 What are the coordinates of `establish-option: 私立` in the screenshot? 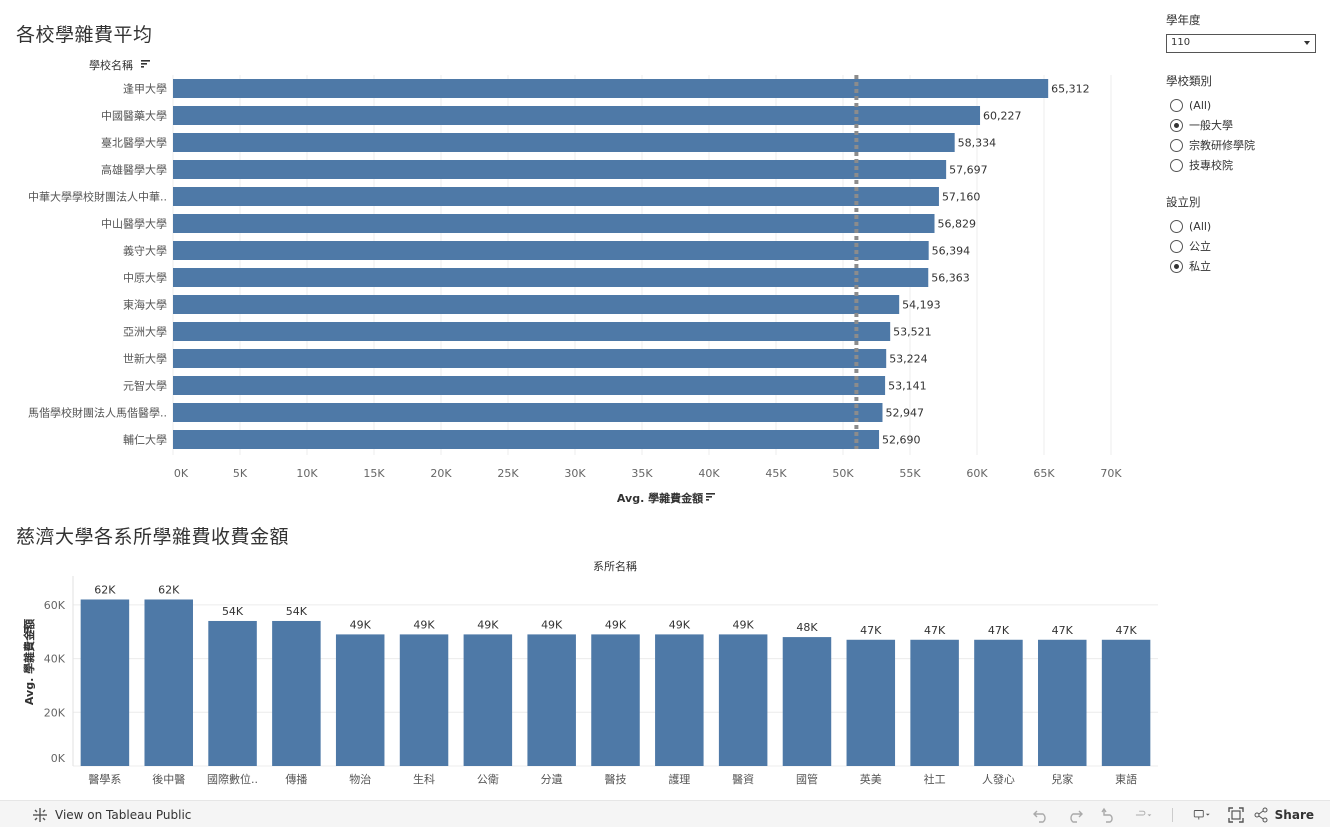 It's located at (1243, 266).